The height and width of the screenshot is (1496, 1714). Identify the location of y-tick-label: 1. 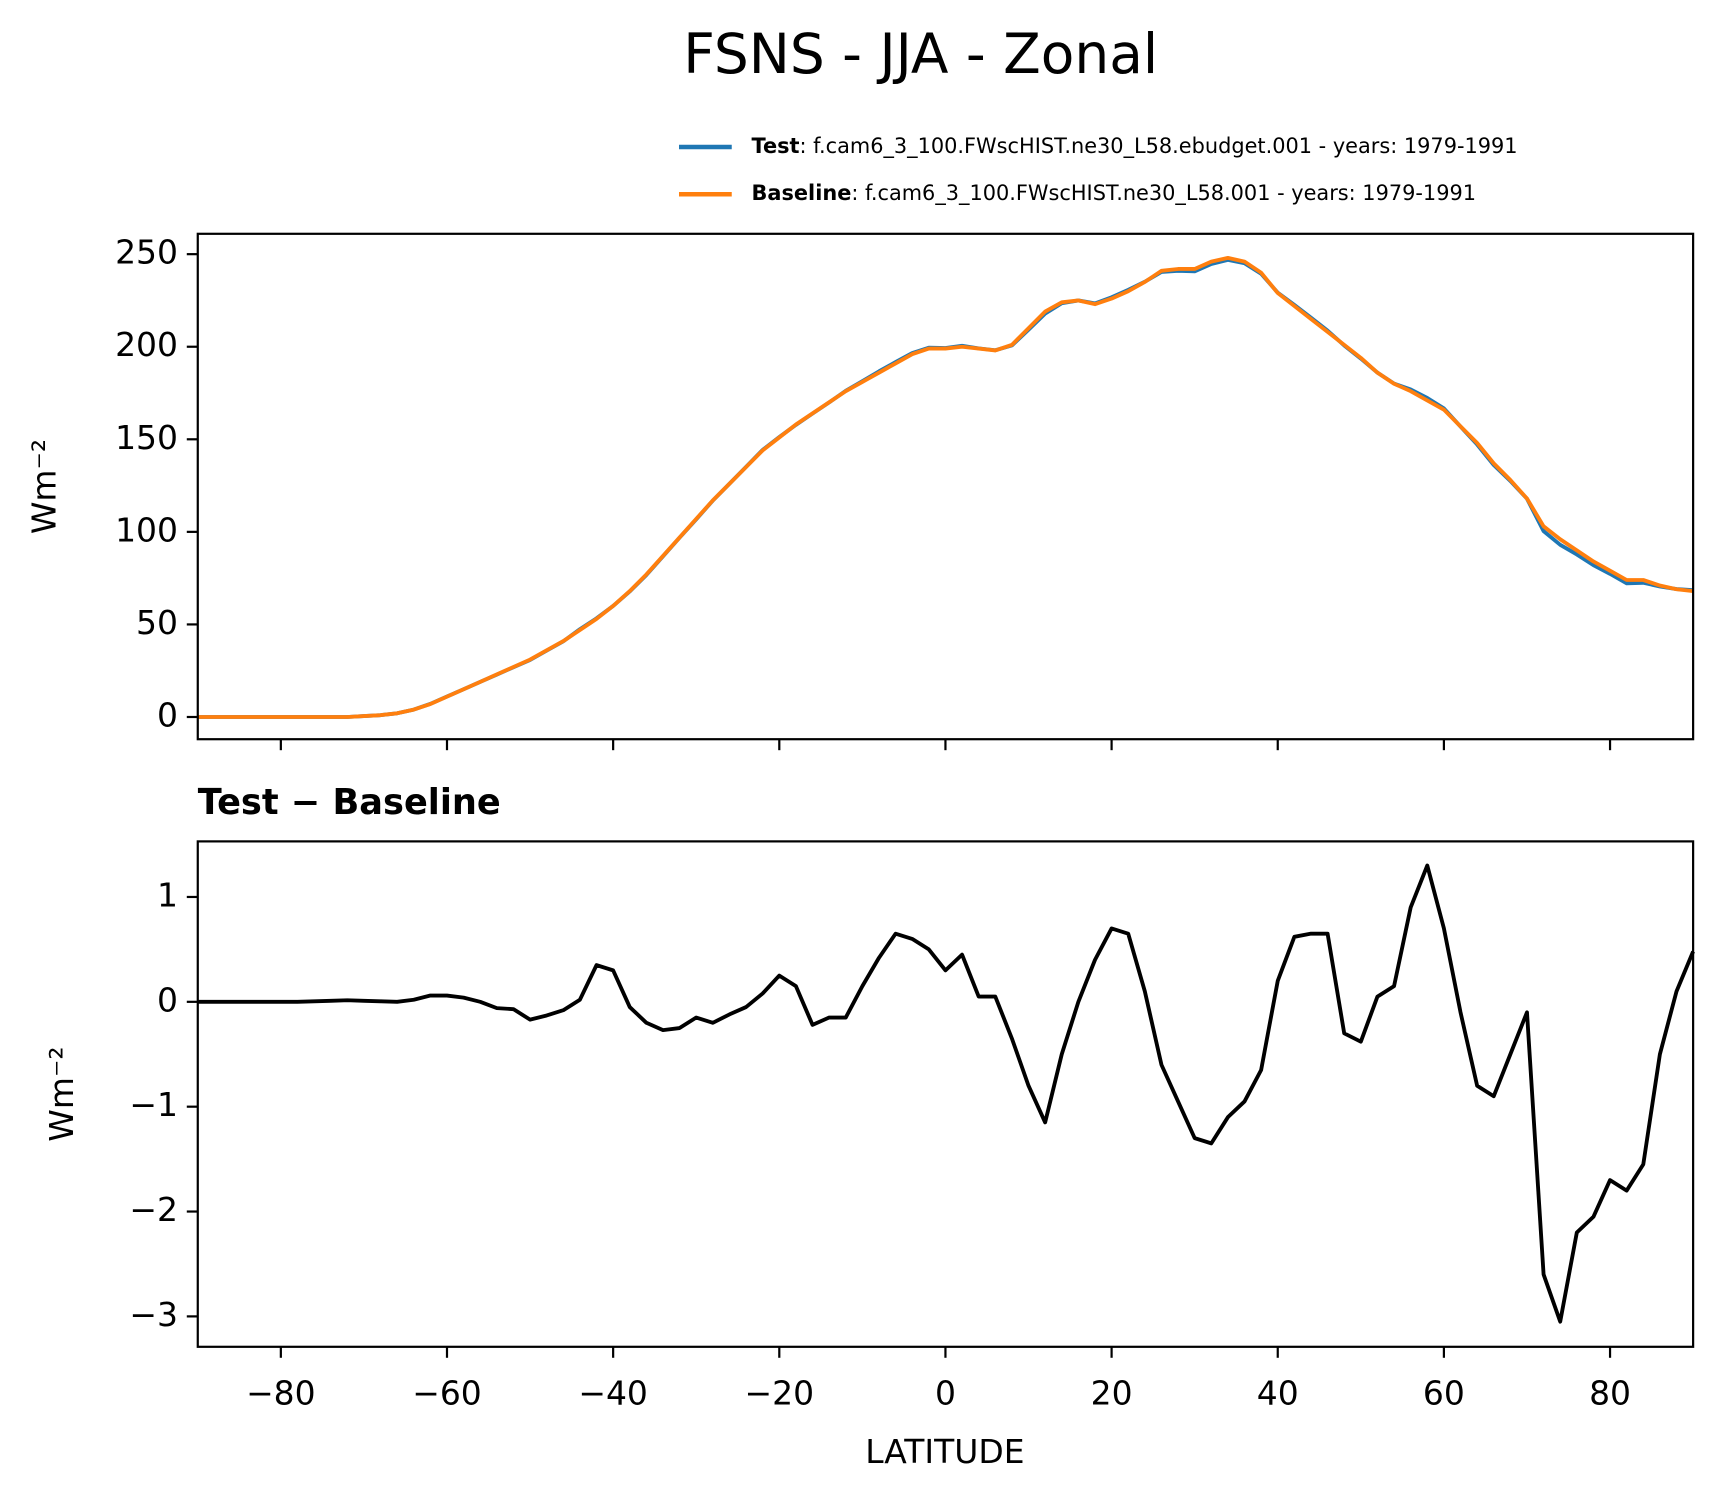
(167, 894).